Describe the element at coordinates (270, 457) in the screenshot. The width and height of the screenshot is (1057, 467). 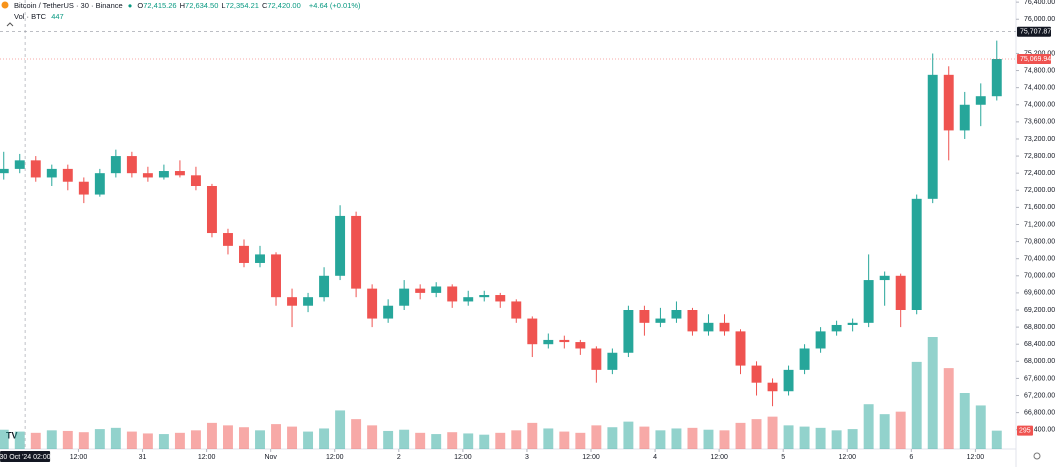
I see `x-tick-label: Nov` at that location.